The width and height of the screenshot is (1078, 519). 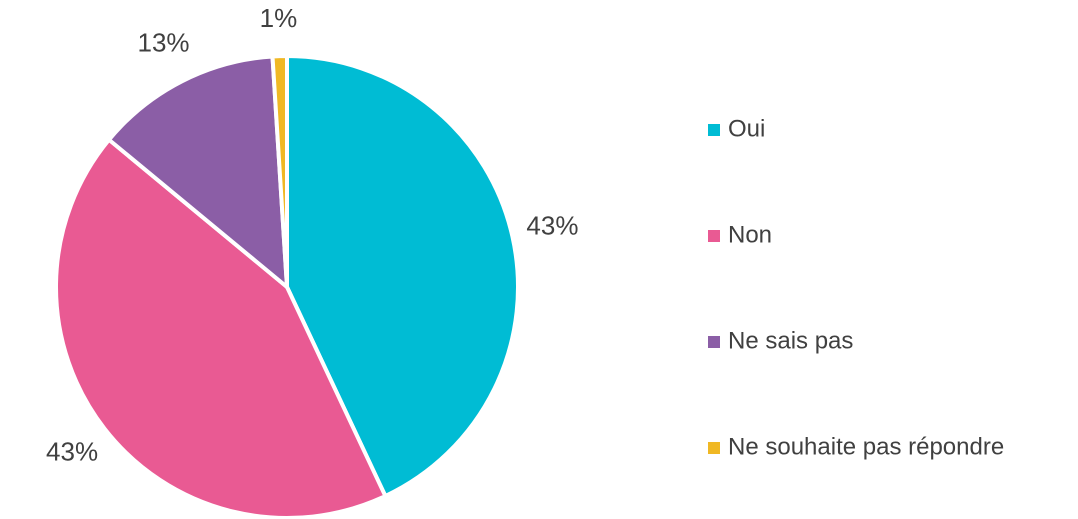 What do you see at coordinates (750, 234) in the screenshot?
I see `legend-label: Non` at bounding box center [750, 234].